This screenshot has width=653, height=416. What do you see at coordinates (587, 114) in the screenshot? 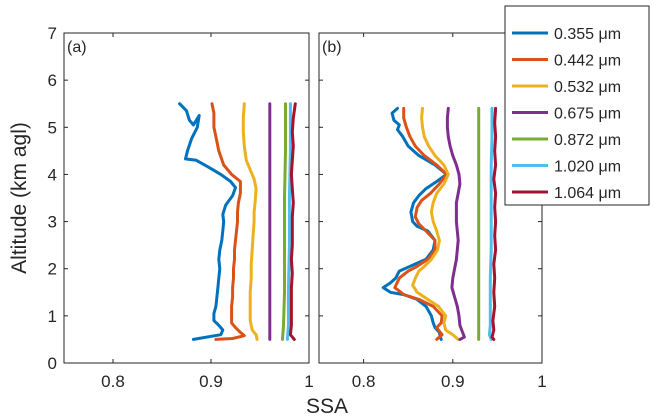
I see `legend-label: 0.675 μm` at bounding box center [587, 114].